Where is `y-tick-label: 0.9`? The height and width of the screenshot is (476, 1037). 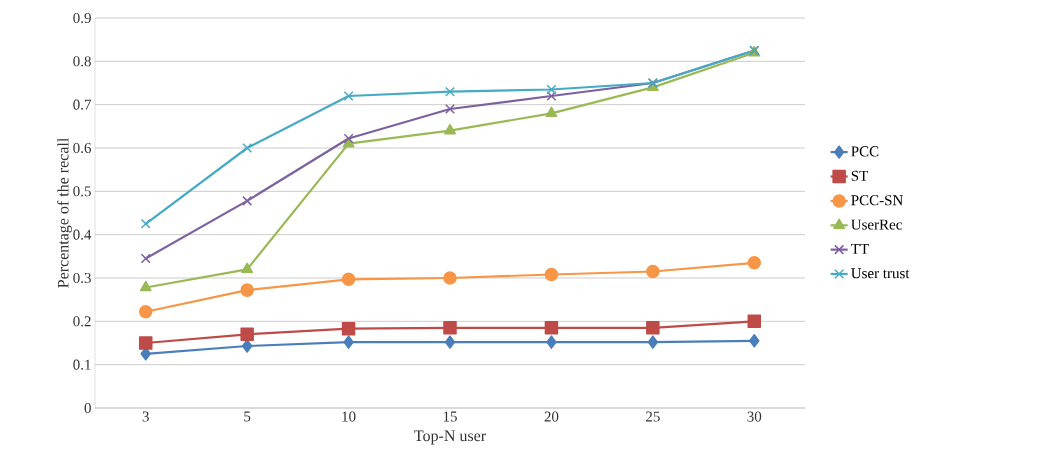 y-tick-label: 0.9 is located at coordinates (82, 18).